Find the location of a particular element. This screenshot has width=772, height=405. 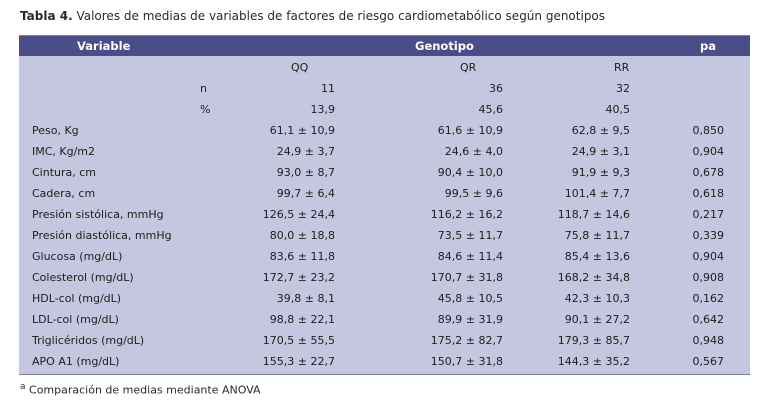

cell-rr: 62,8 ± 9,5 is located at coordinates (600, 130).